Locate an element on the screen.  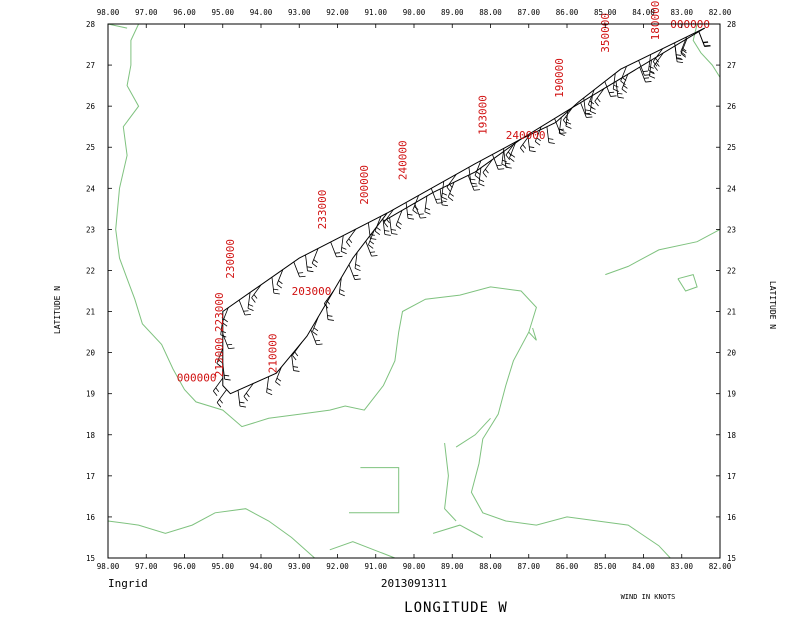
lon-tick-label-top: 97.00 is located at coordinates (146, 12).